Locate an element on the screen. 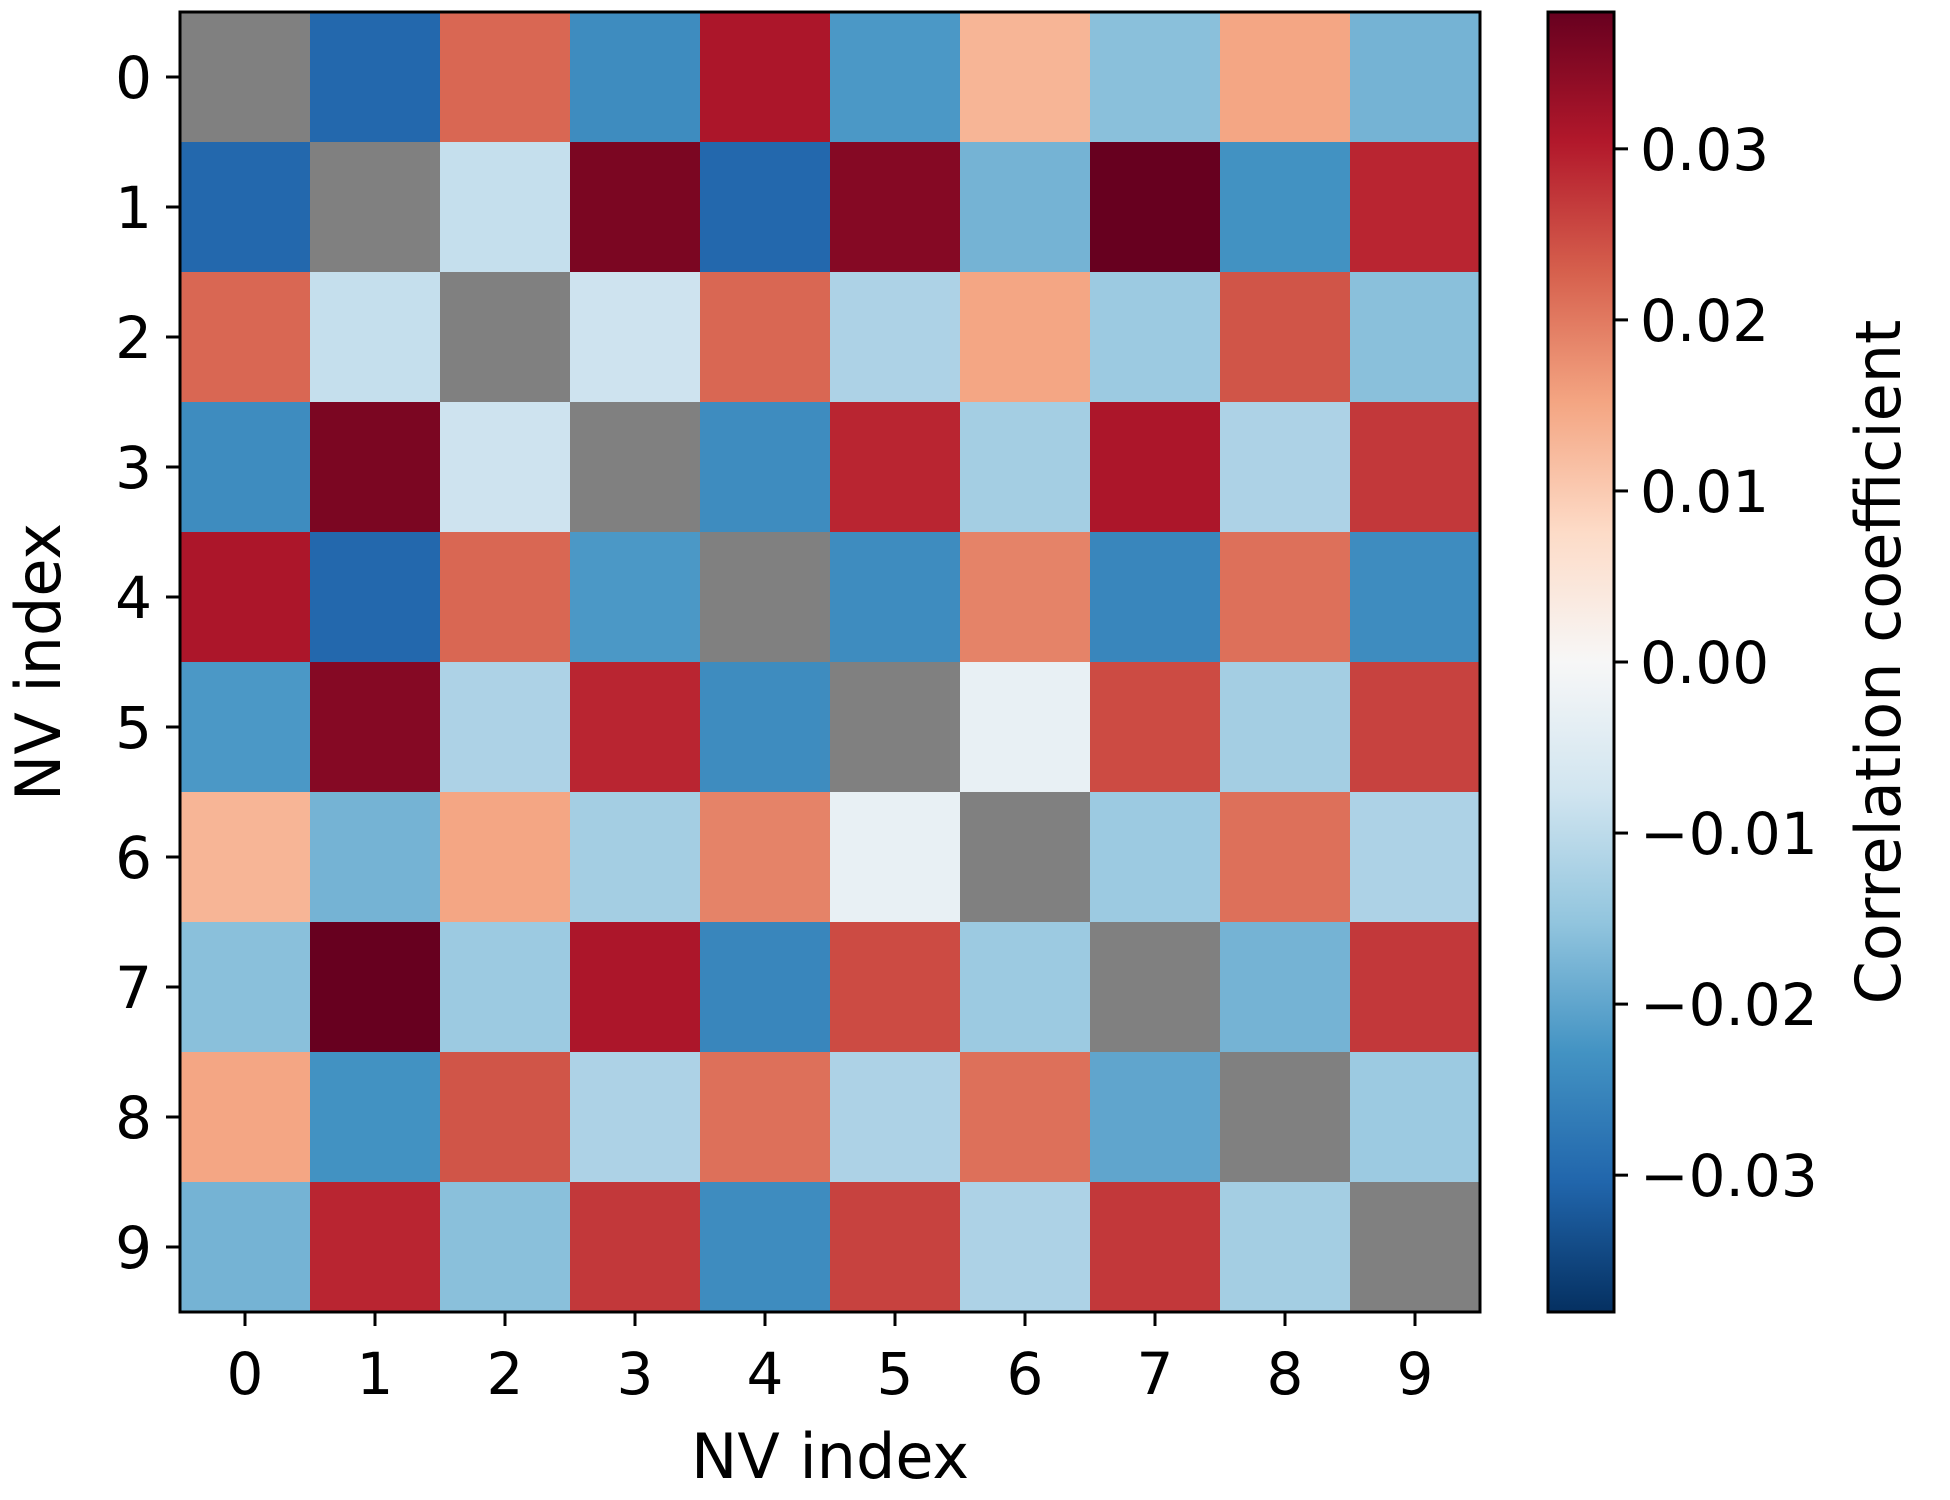 The width and height of the screenshot is (1950, 1500). x-axis-title: NV index is located at coordinates (830, 1456).